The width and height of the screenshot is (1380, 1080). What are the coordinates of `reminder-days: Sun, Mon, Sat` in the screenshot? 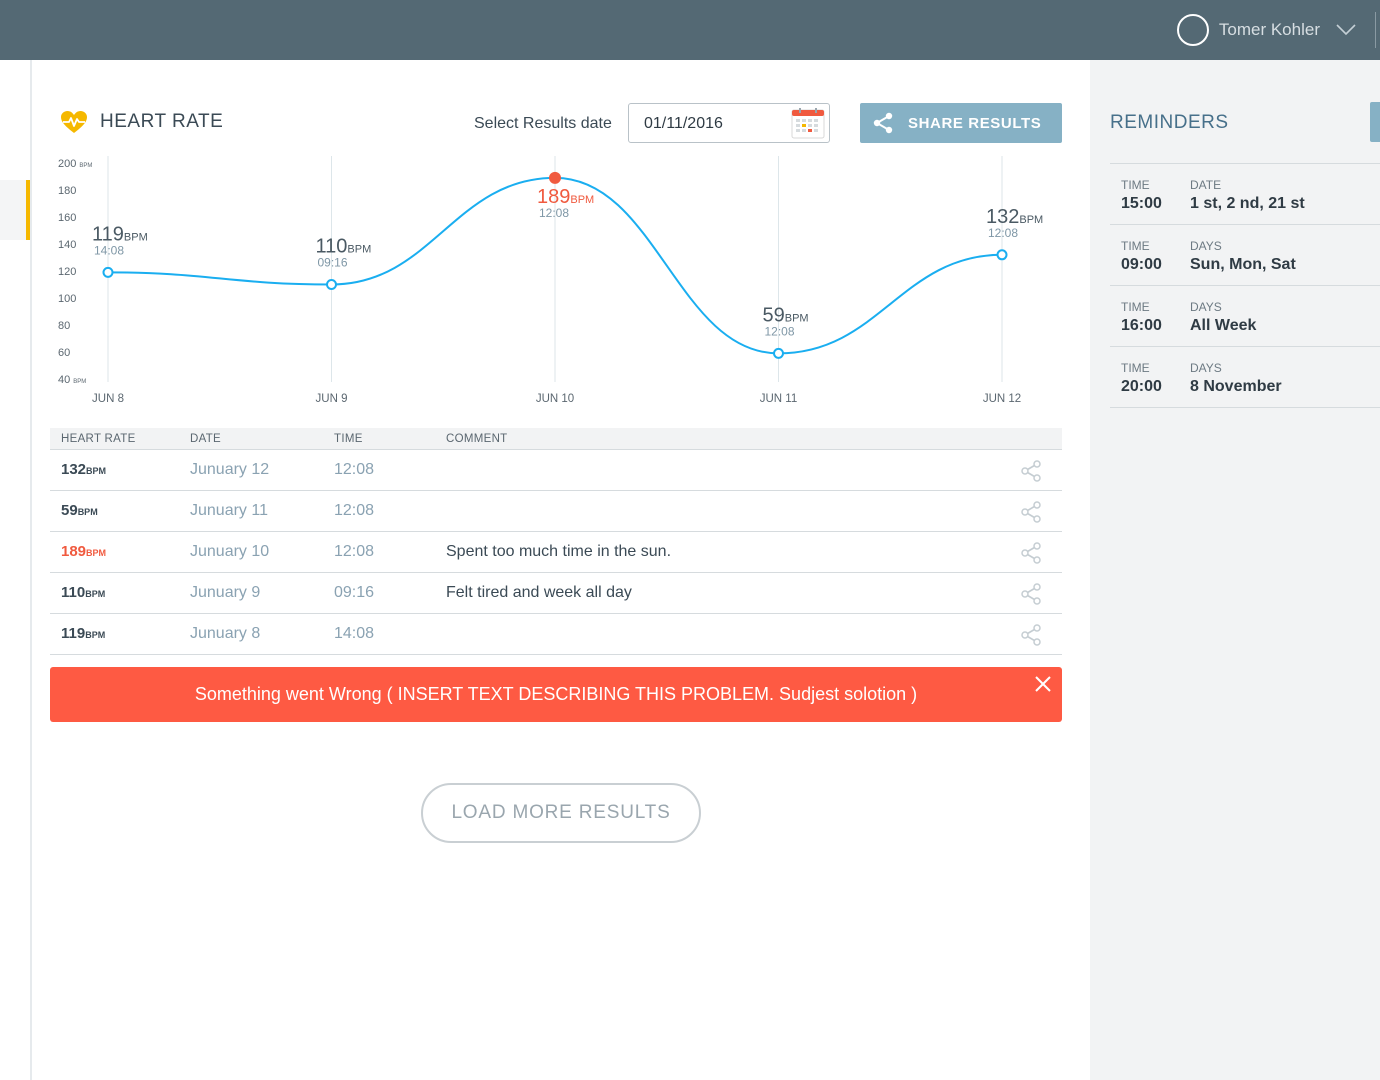 It's located at (1243, 264).